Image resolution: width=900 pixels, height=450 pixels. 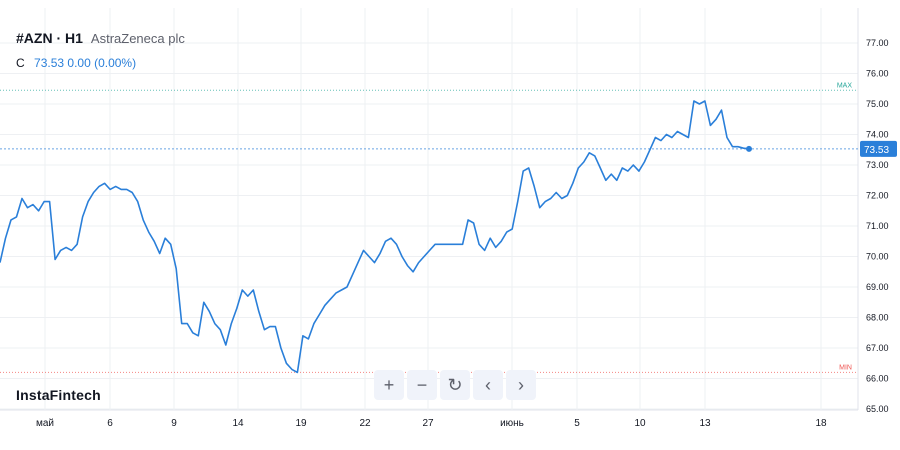 I want to click on y-tick-label: 70.00, so click(x=877, y=257).